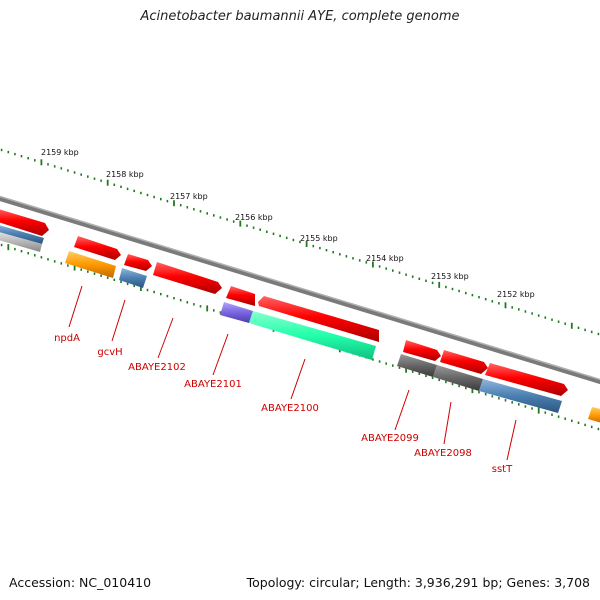 This screenshot has width=600, height=600. Describe the element at coordinates (125, 174) in the screenshot. I see `scale-label: 2158 kbp` at that location.